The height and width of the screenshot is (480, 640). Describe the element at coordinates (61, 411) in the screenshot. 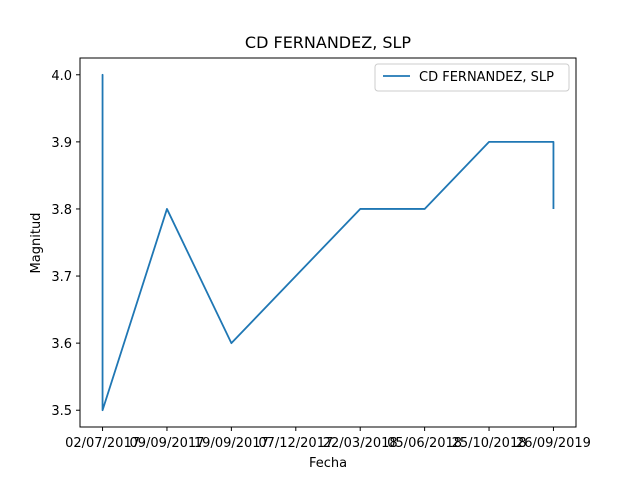

I see `y-tick-label: 3.5` at that location.